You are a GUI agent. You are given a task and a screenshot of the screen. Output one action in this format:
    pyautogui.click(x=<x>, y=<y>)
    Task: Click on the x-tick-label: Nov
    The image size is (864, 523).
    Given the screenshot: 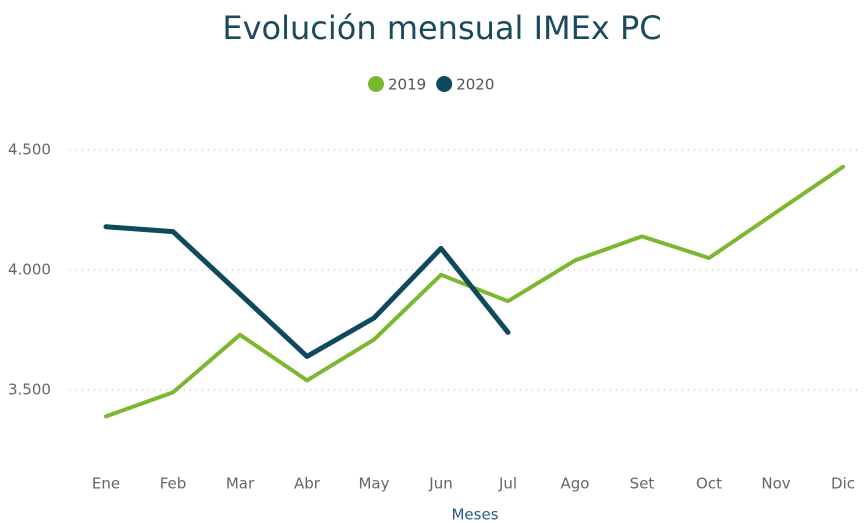 What is the action you would take?
    pyautogui.click(x=775, y=484)
    